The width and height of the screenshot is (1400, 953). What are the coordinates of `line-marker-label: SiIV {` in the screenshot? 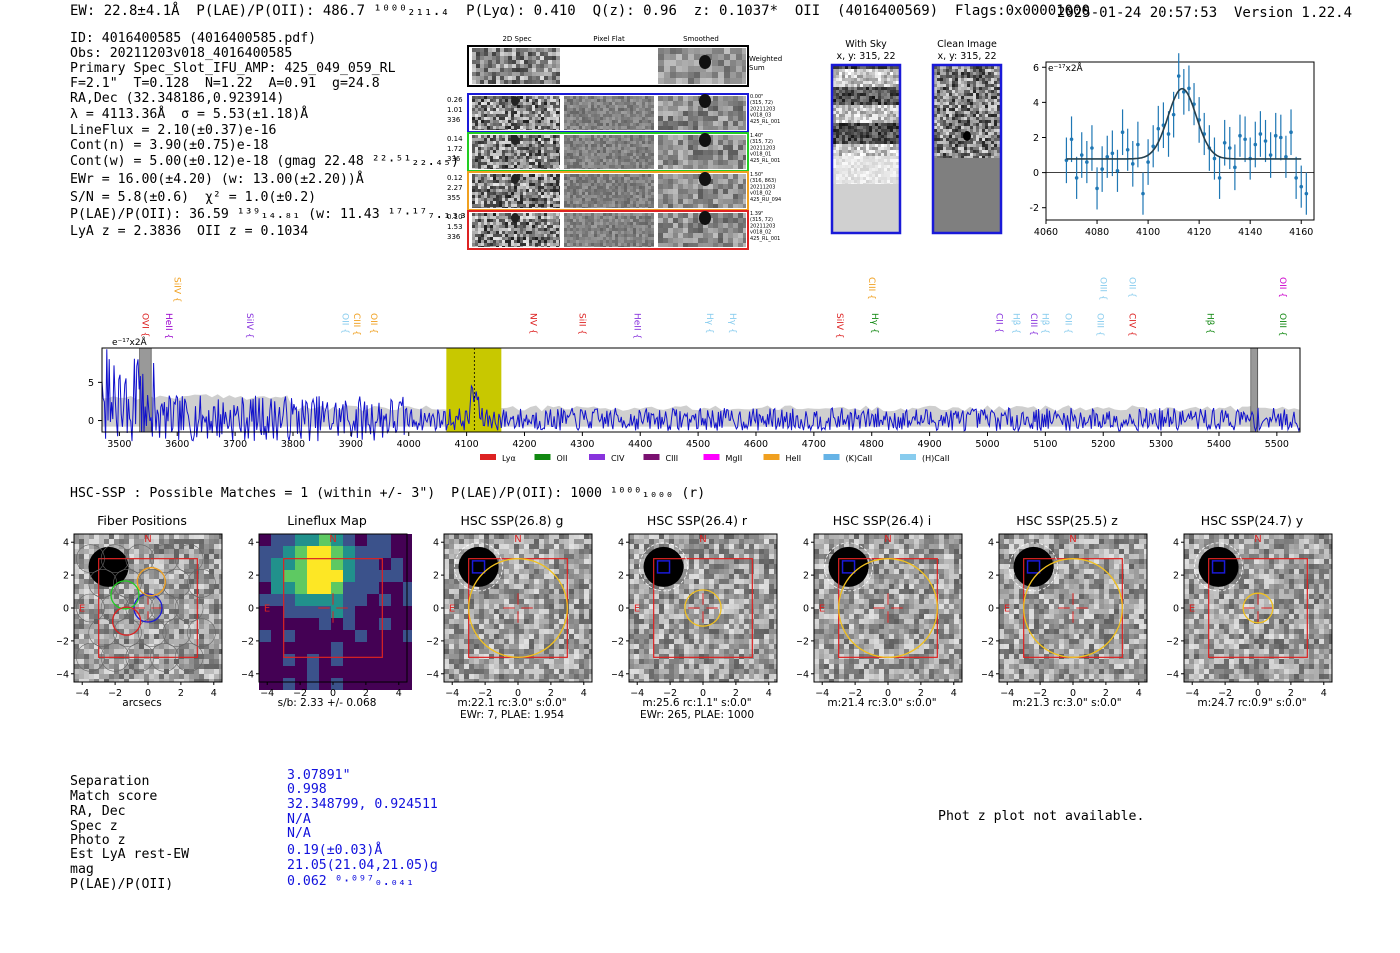 It's located at (839, 326).